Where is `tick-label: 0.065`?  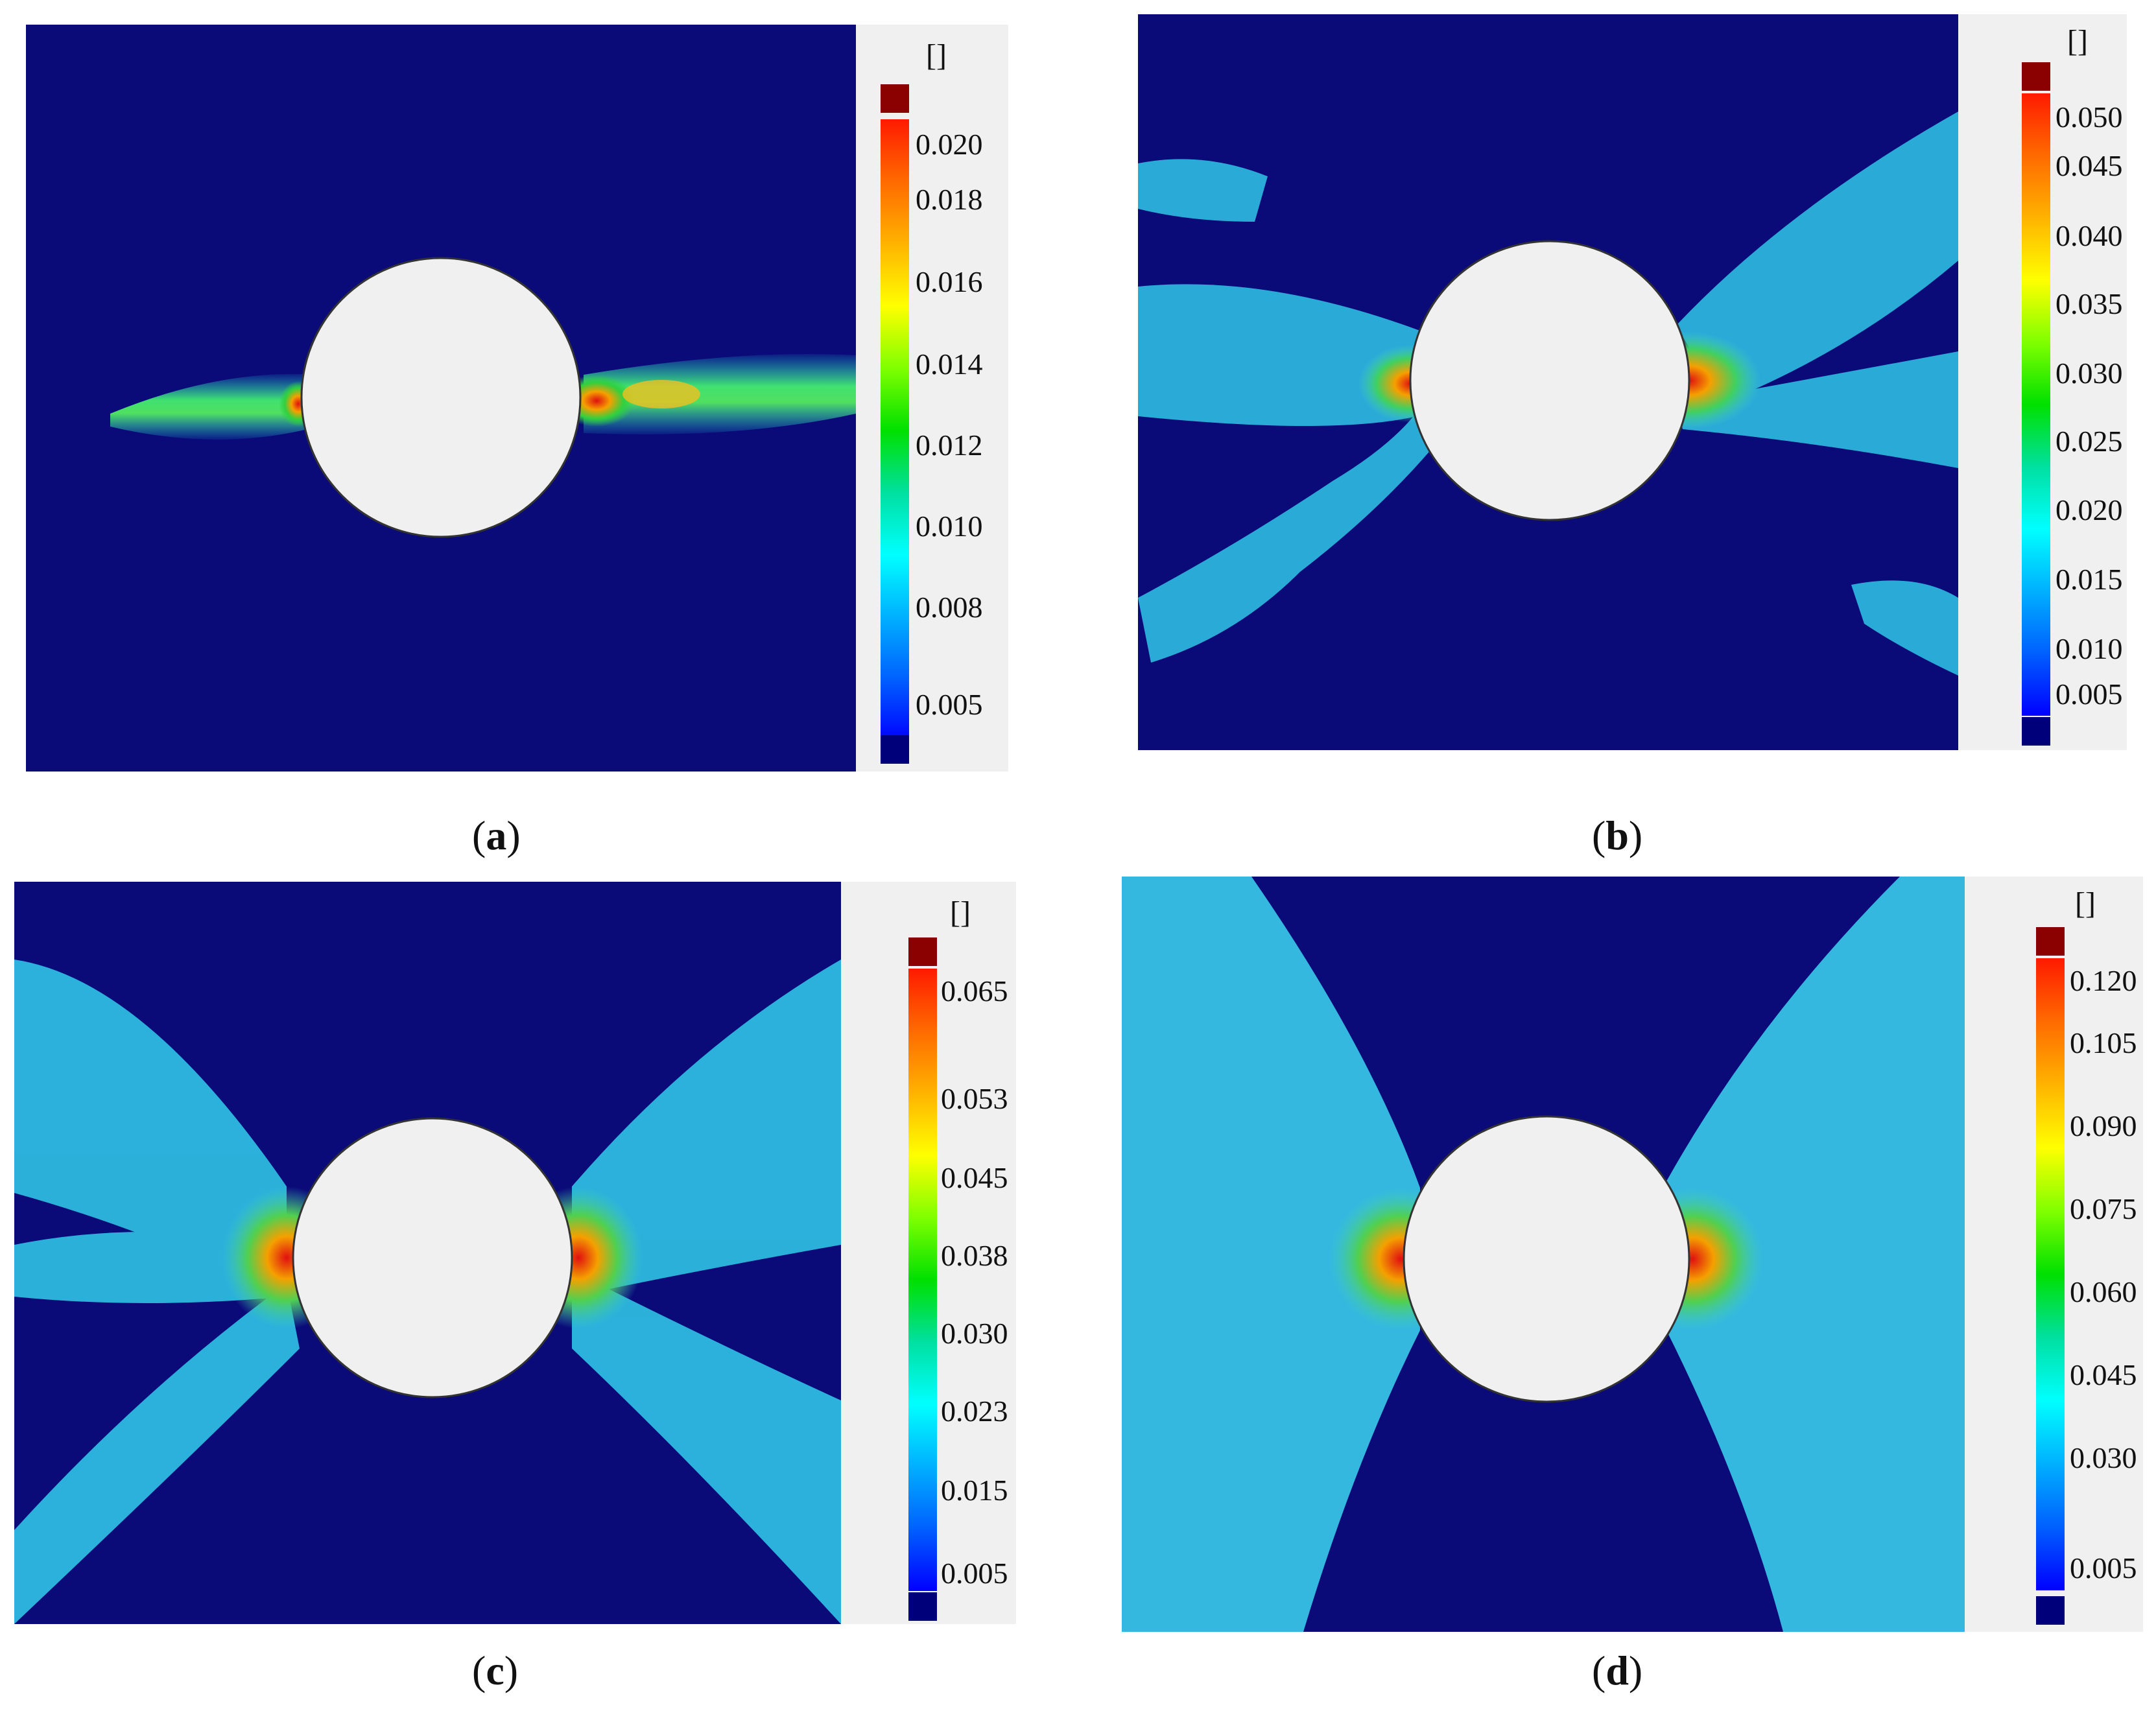
tick-label: 0.065 is located at coordinates (974, 991).